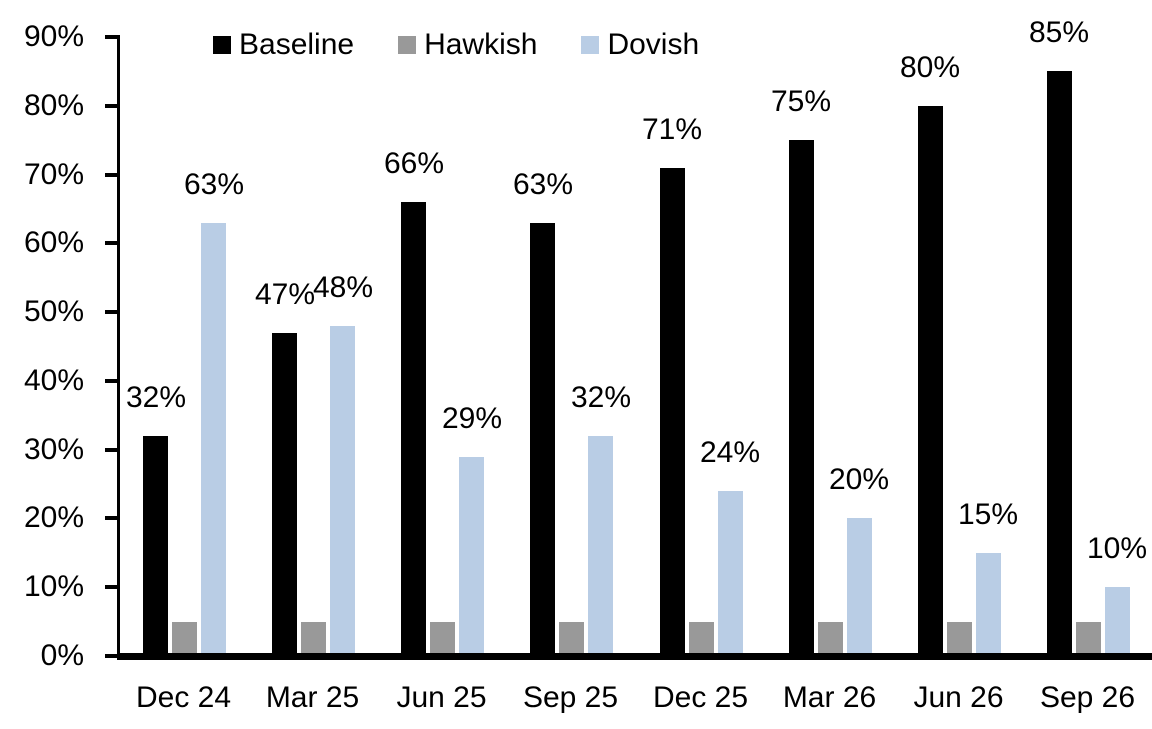  Describe the element at coordinates (53, 36) in the screenshot. I see `y-axis-tick-label: 90%` at that location.